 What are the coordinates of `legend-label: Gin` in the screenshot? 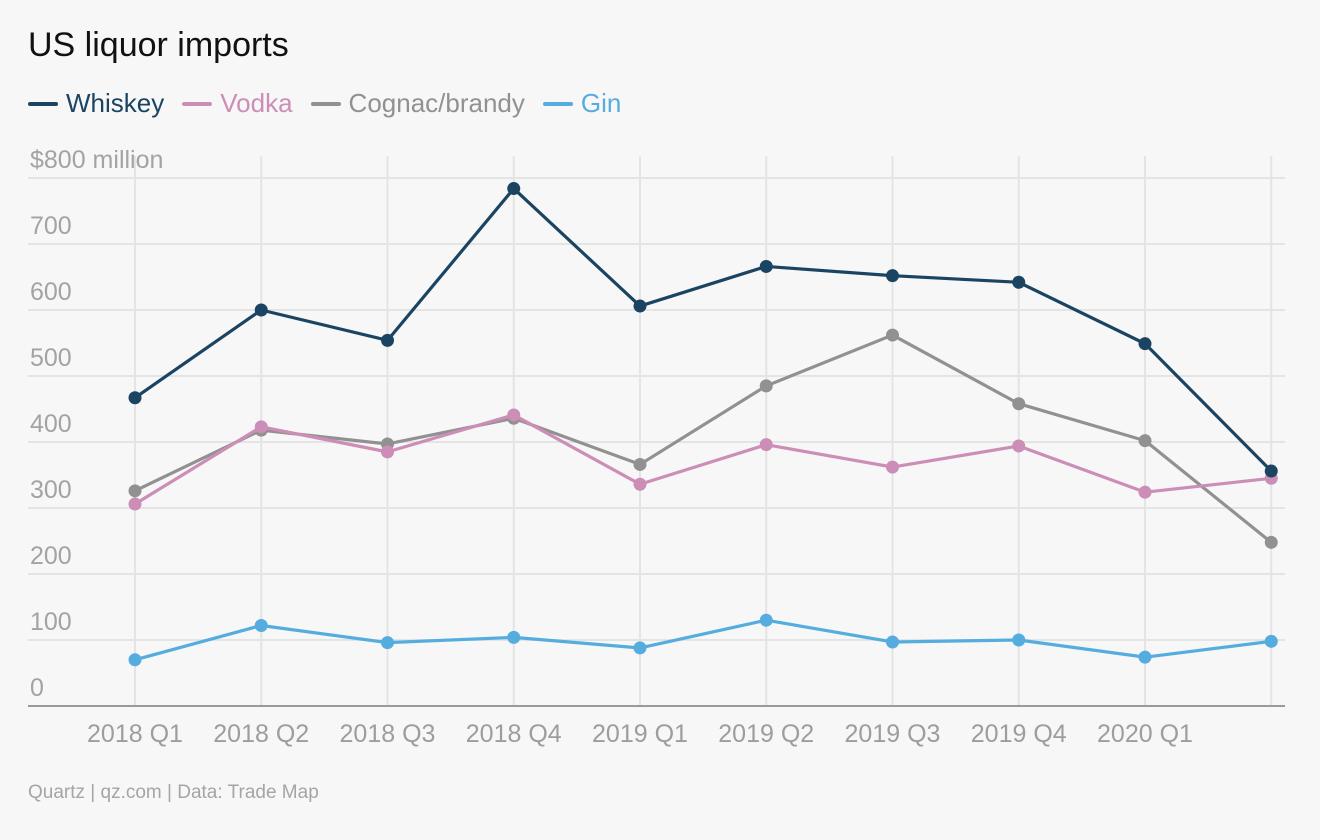 It's located at (601, 103).